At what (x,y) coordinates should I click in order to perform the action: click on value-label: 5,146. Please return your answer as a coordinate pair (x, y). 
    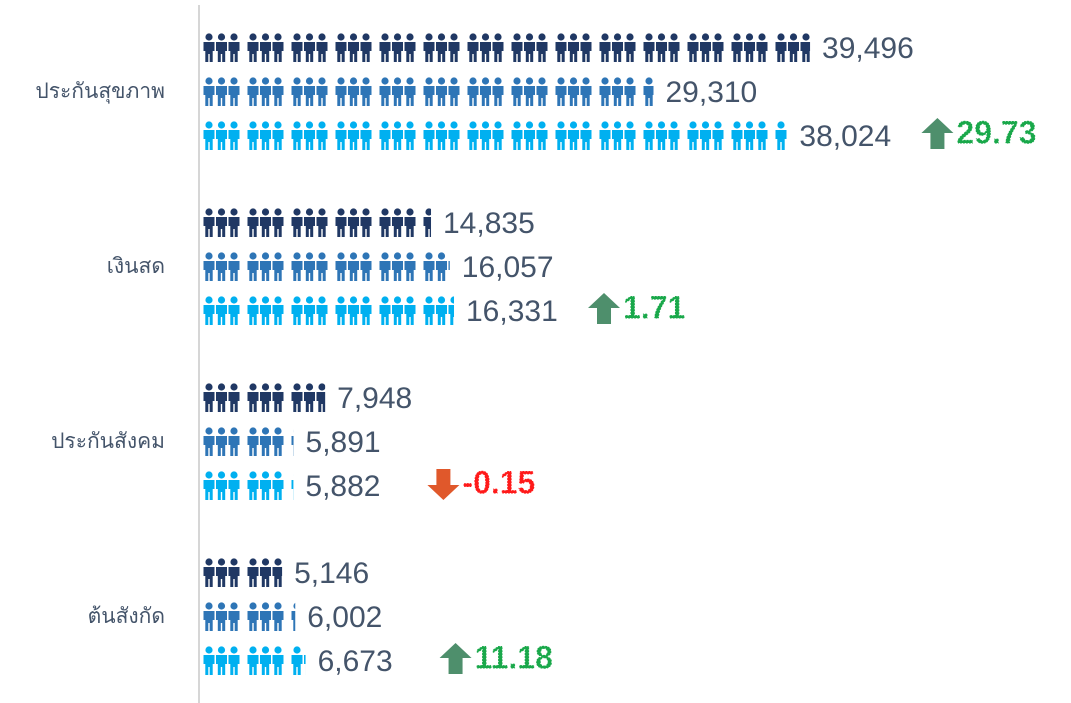
    Looking at the image, I should click on (331, 573).